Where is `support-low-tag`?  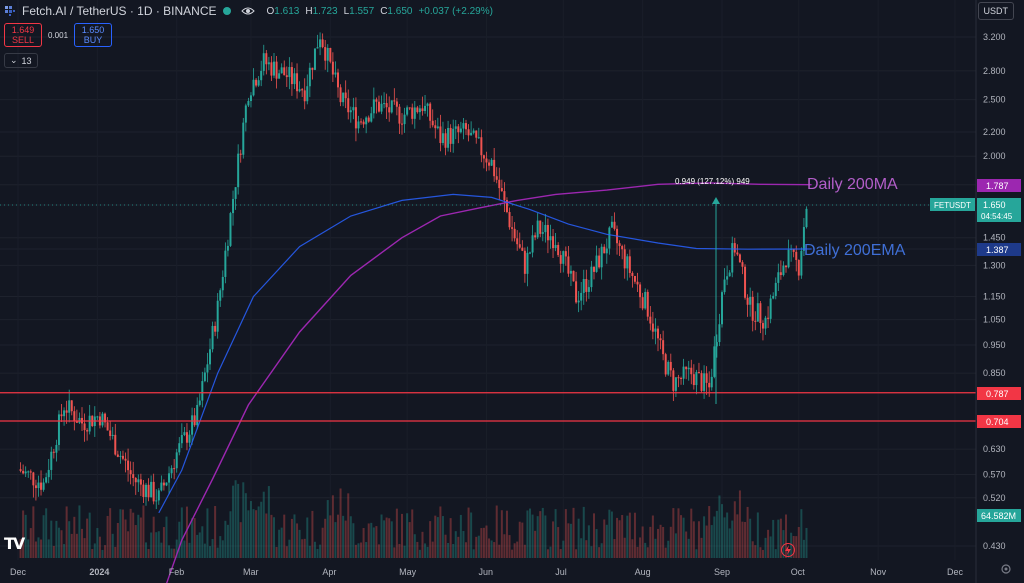 support-low-tag is located at coordinates (999, 421).